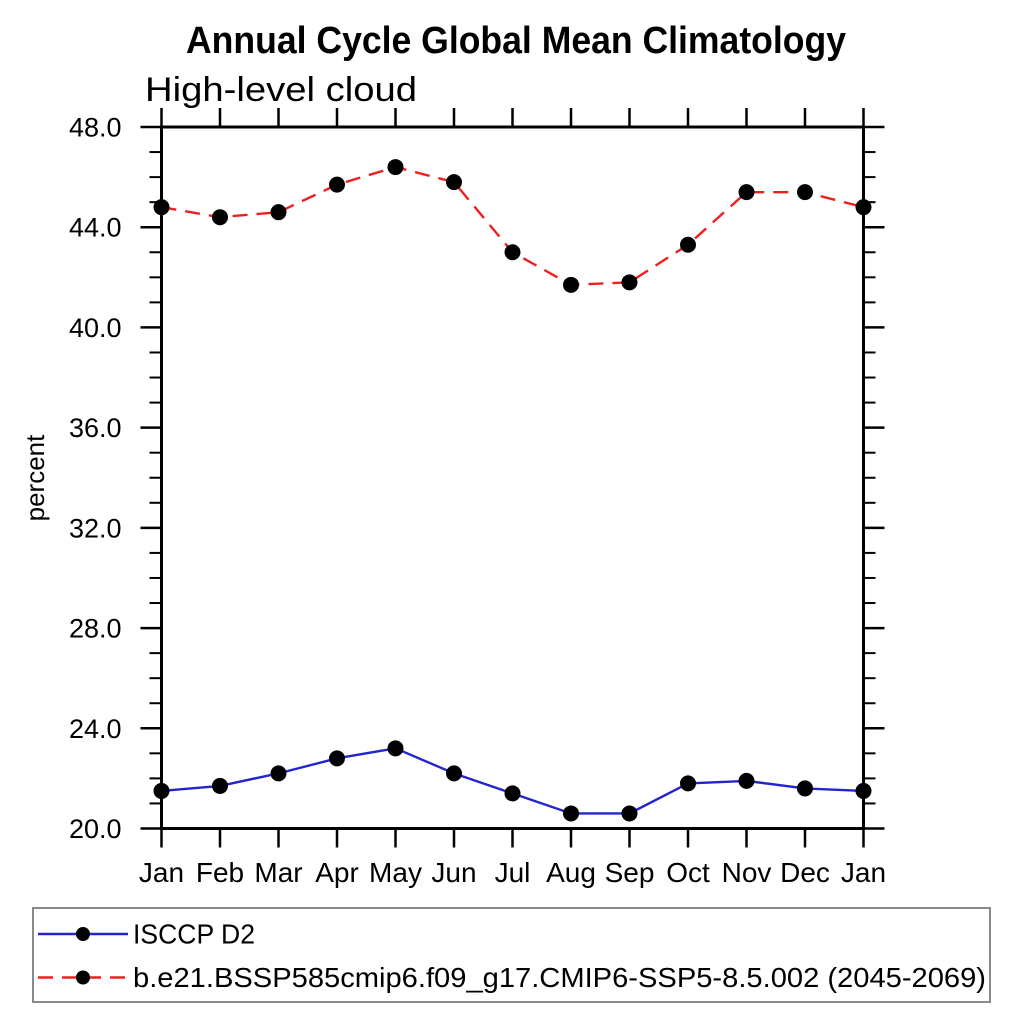 This screenshot has height=1024, width=1024. I want to click on x-tick-label: Aug, so click(571, 872).